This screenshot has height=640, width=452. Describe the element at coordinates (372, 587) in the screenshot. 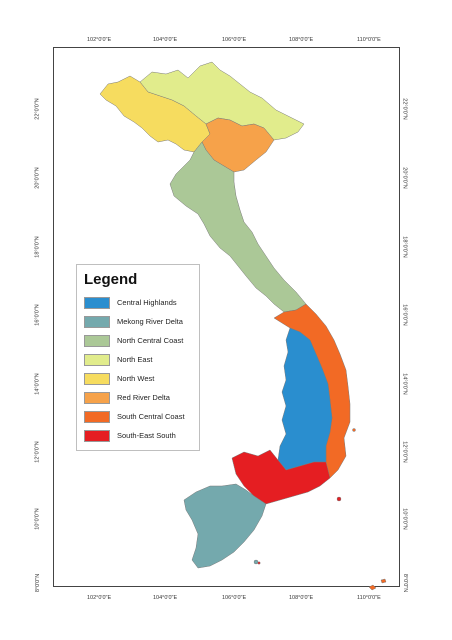

I see `island-spratly-group` at that location.